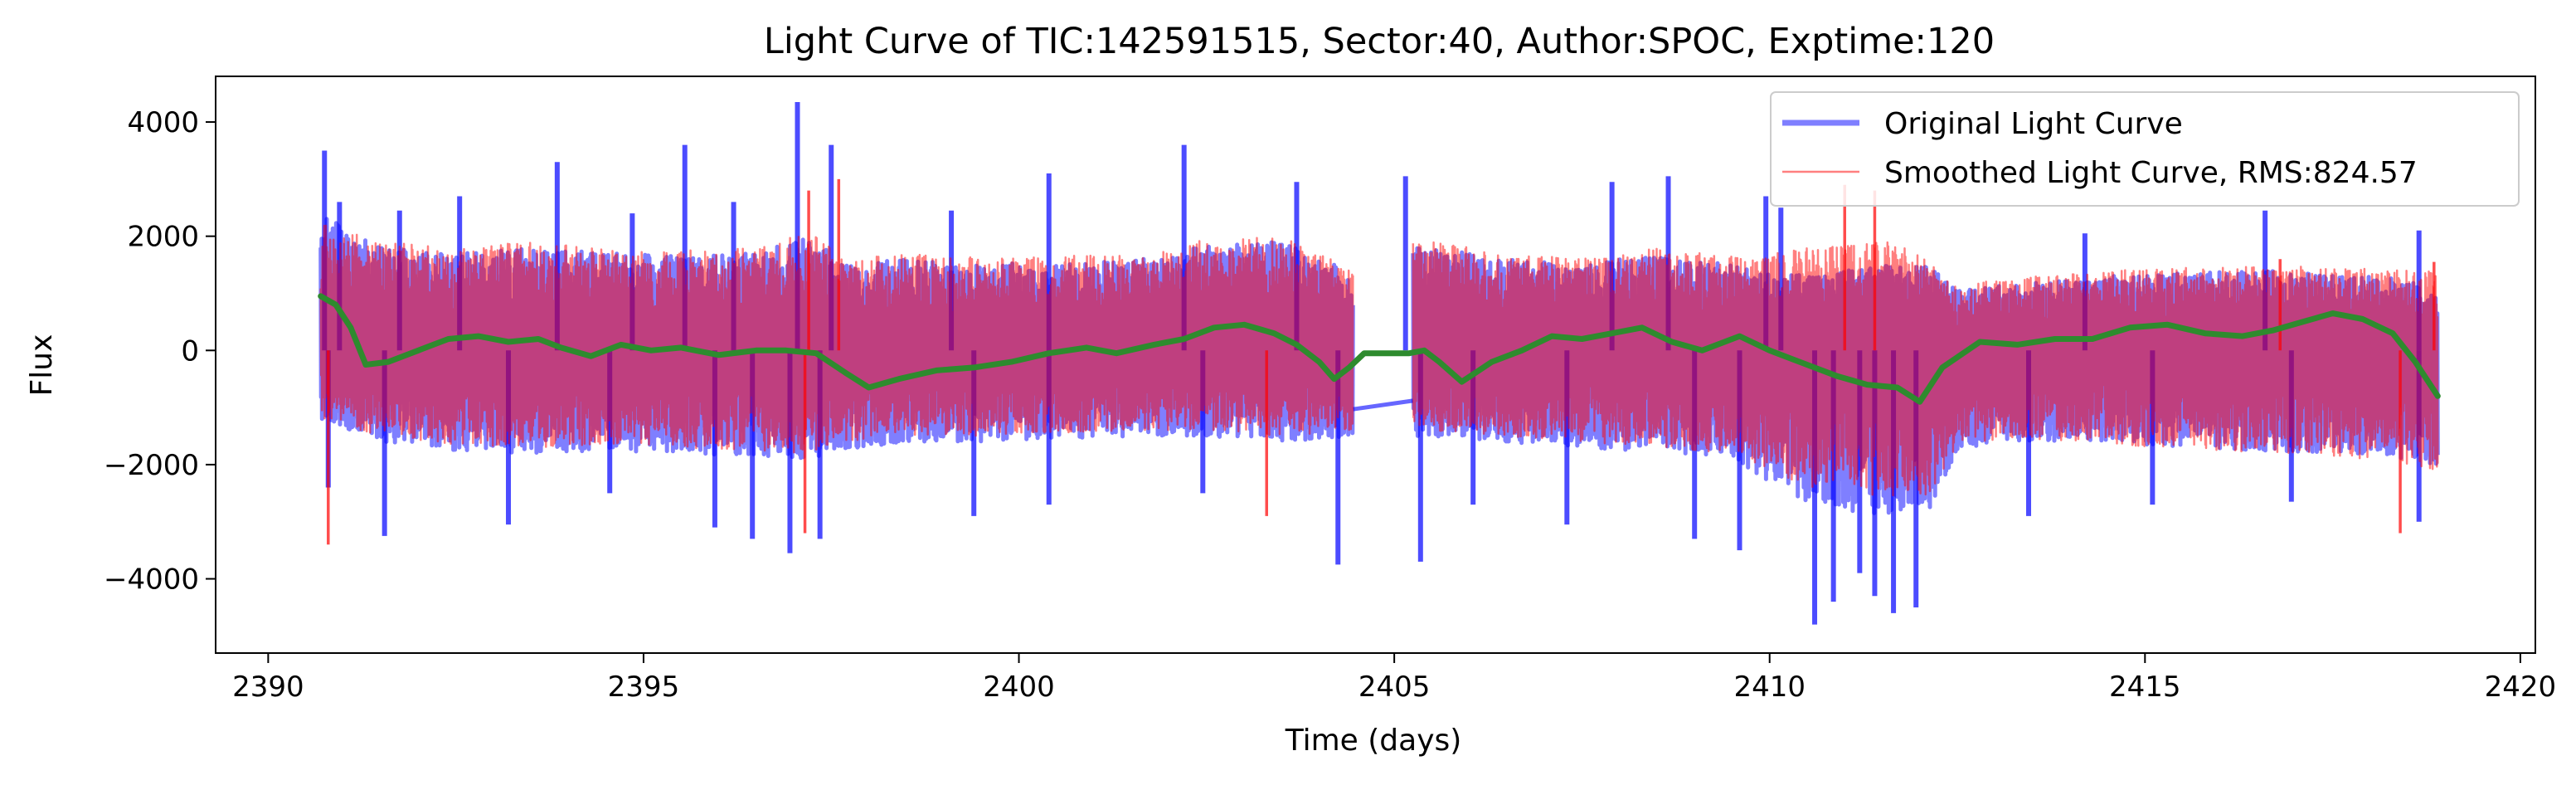 Image resolution: width=2576 pixels, height=785 pixels. Describe the element at coordinates (1769, 687) in the screenshot. I see `x-tick-label: 2410` at that location.